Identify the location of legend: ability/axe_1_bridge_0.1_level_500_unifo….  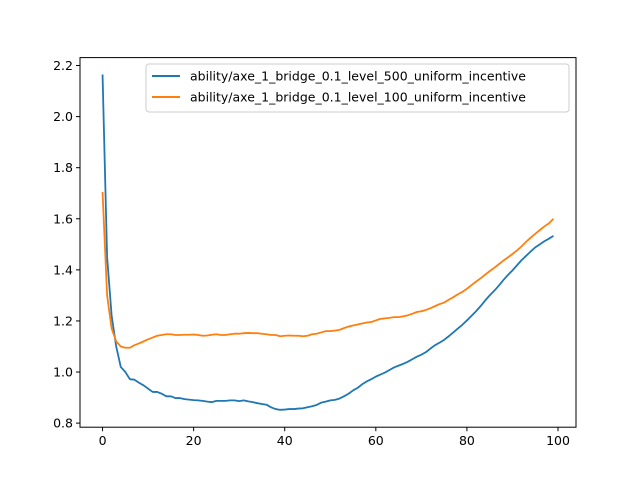
(357, 88).